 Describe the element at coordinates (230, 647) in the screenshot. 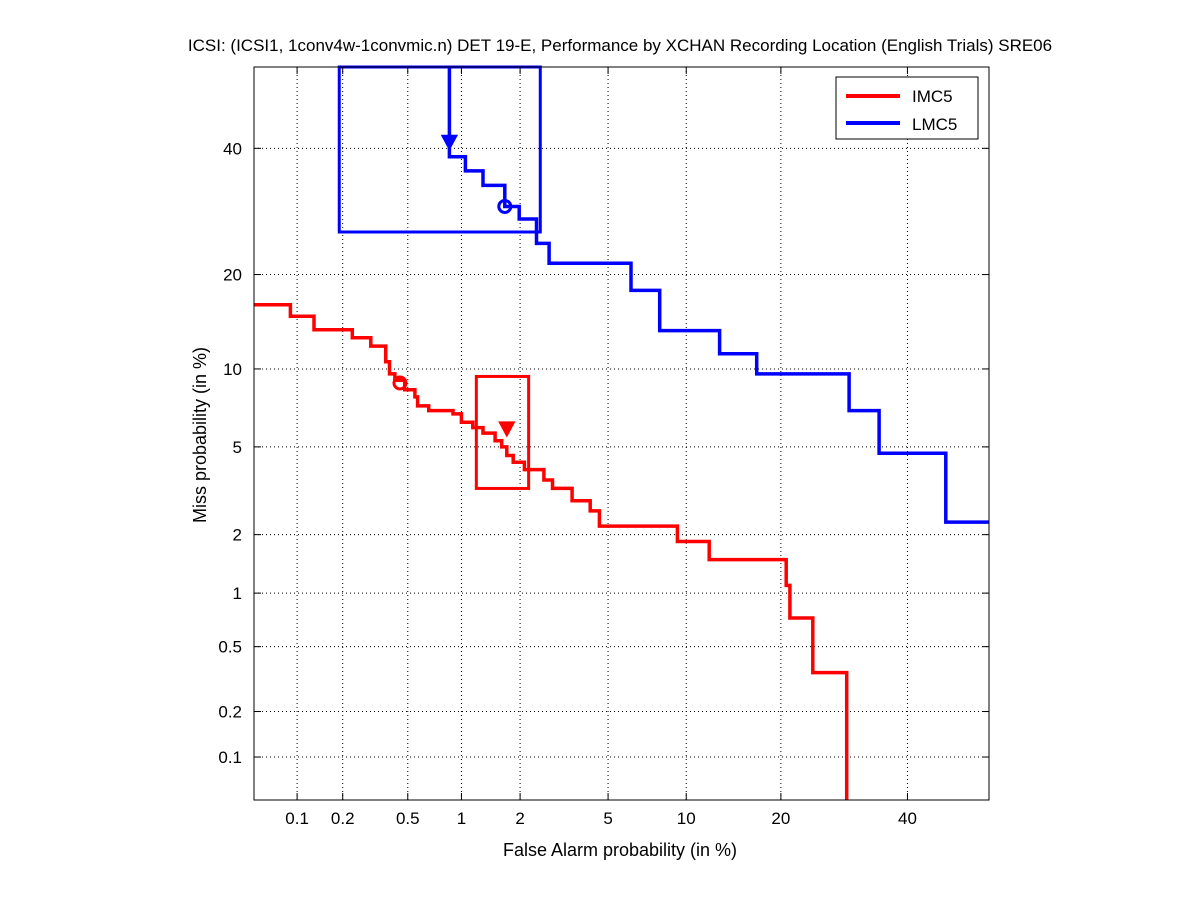

I see `y-tick-label: 0.5` at that location.